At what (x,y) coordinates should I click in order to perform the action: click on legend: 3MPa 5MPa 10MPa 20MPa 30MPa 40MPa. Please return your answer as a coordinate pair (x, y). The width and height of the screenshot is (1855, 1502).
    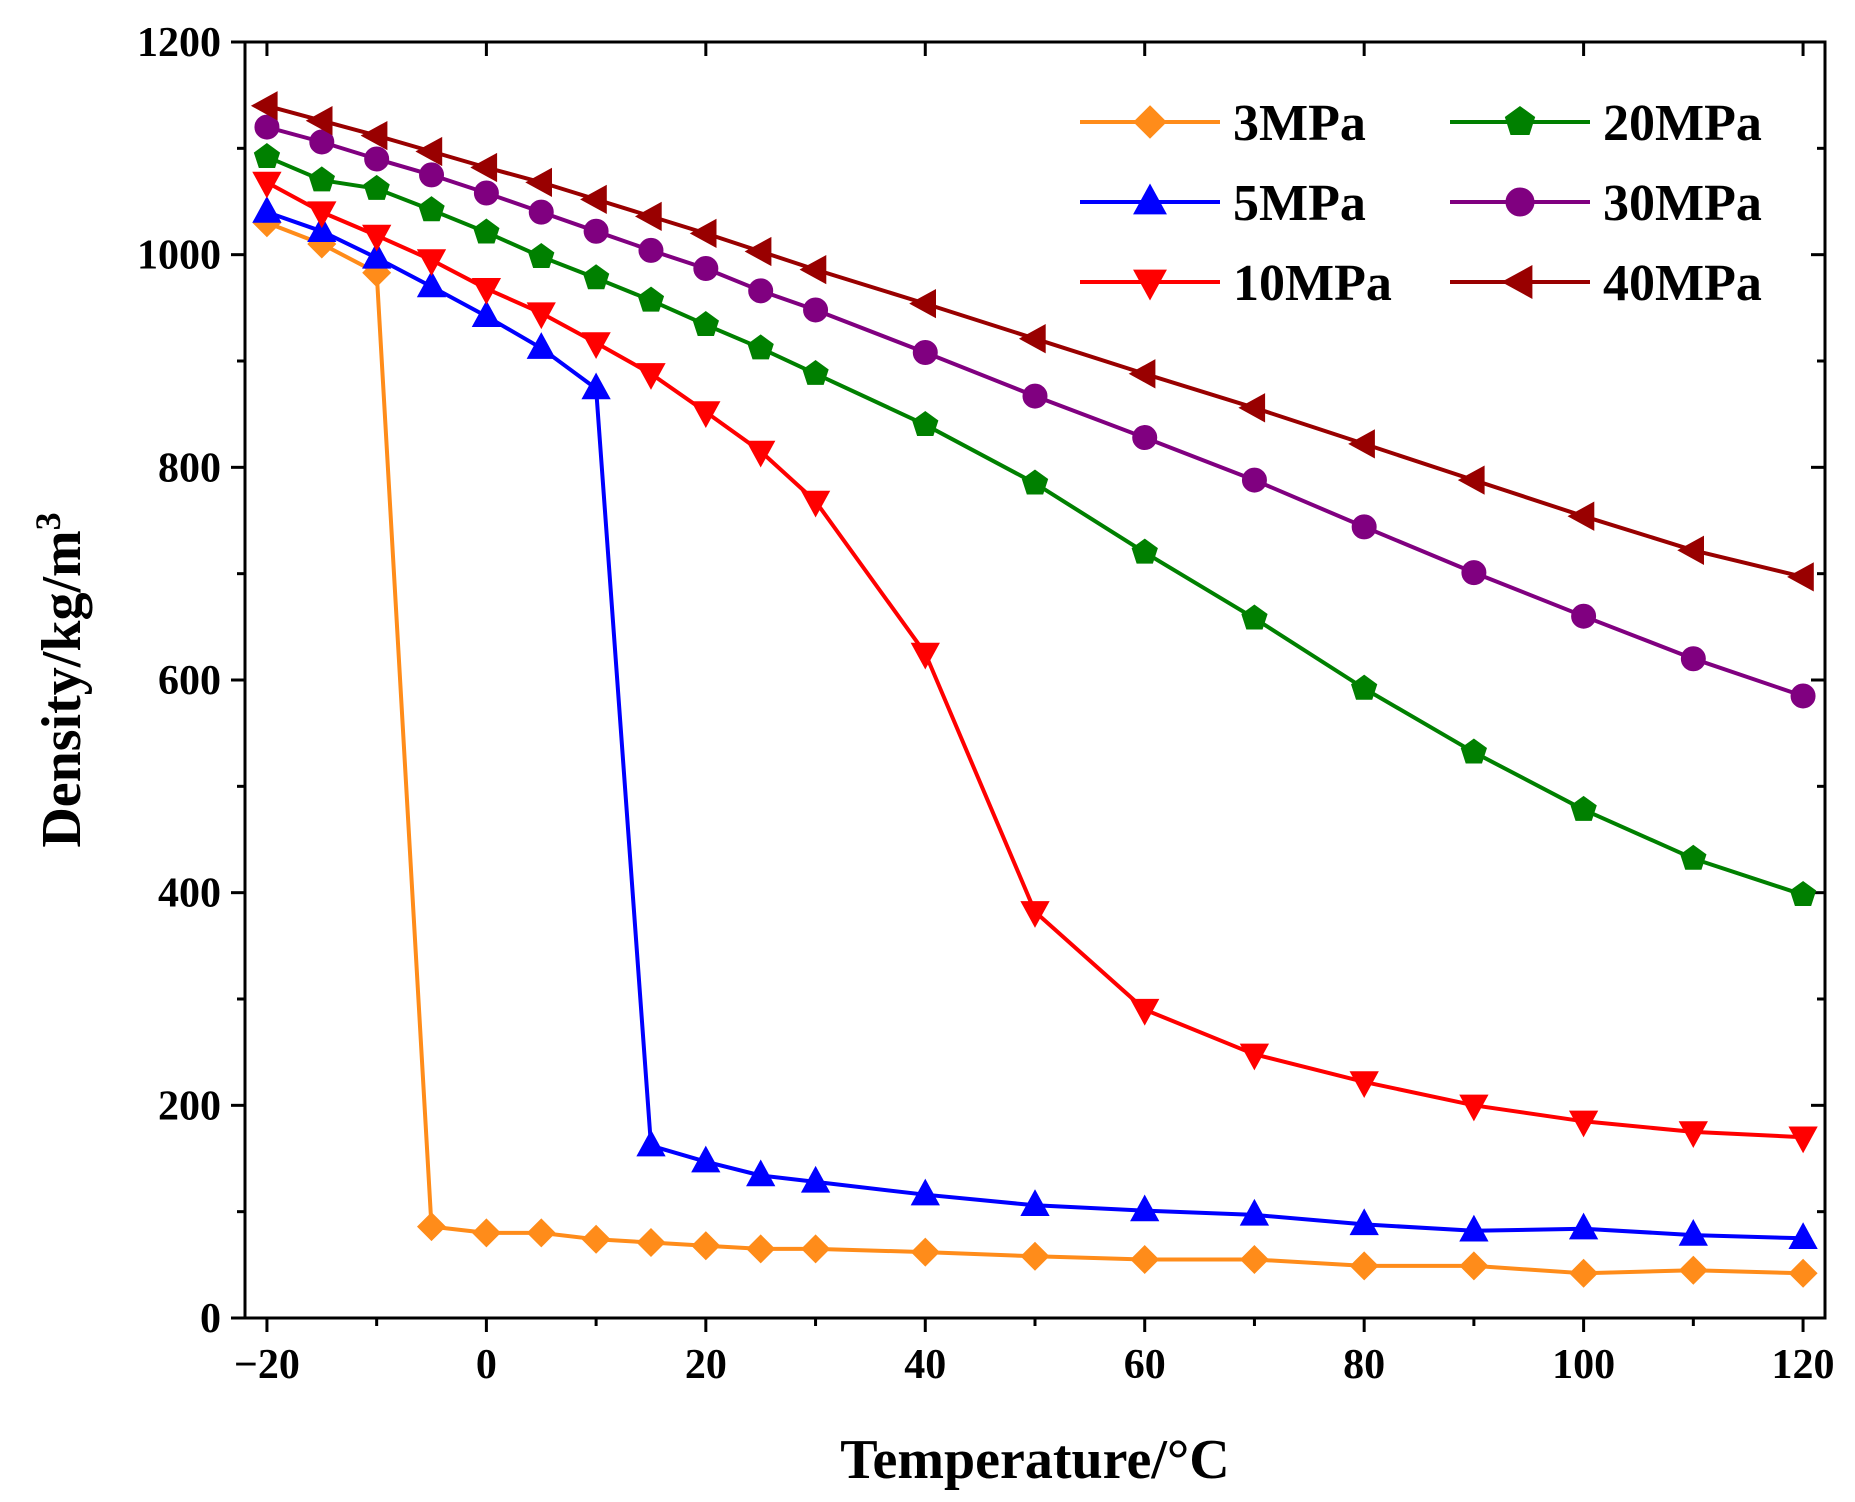
    Looking at the image, I should click on (1421, 203).